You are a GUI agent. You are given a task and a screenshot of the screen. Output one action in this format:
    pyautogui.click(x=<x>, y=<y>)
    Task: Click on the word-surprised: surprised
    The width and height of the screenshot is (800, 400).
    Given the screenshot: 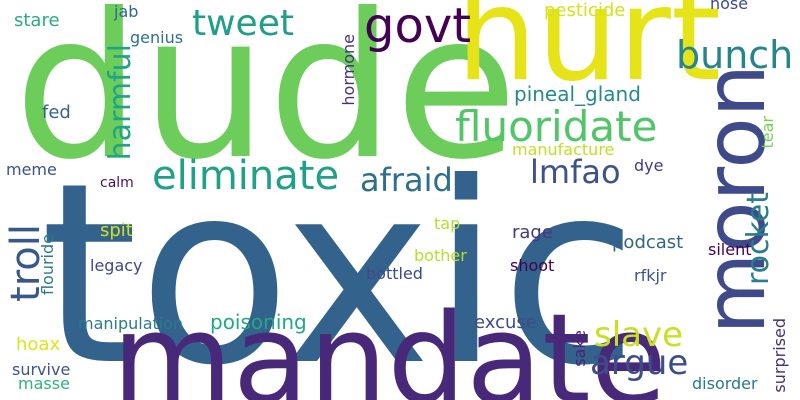 What is the action you would take?
    pyautogui.click(x=779, y=355)
    